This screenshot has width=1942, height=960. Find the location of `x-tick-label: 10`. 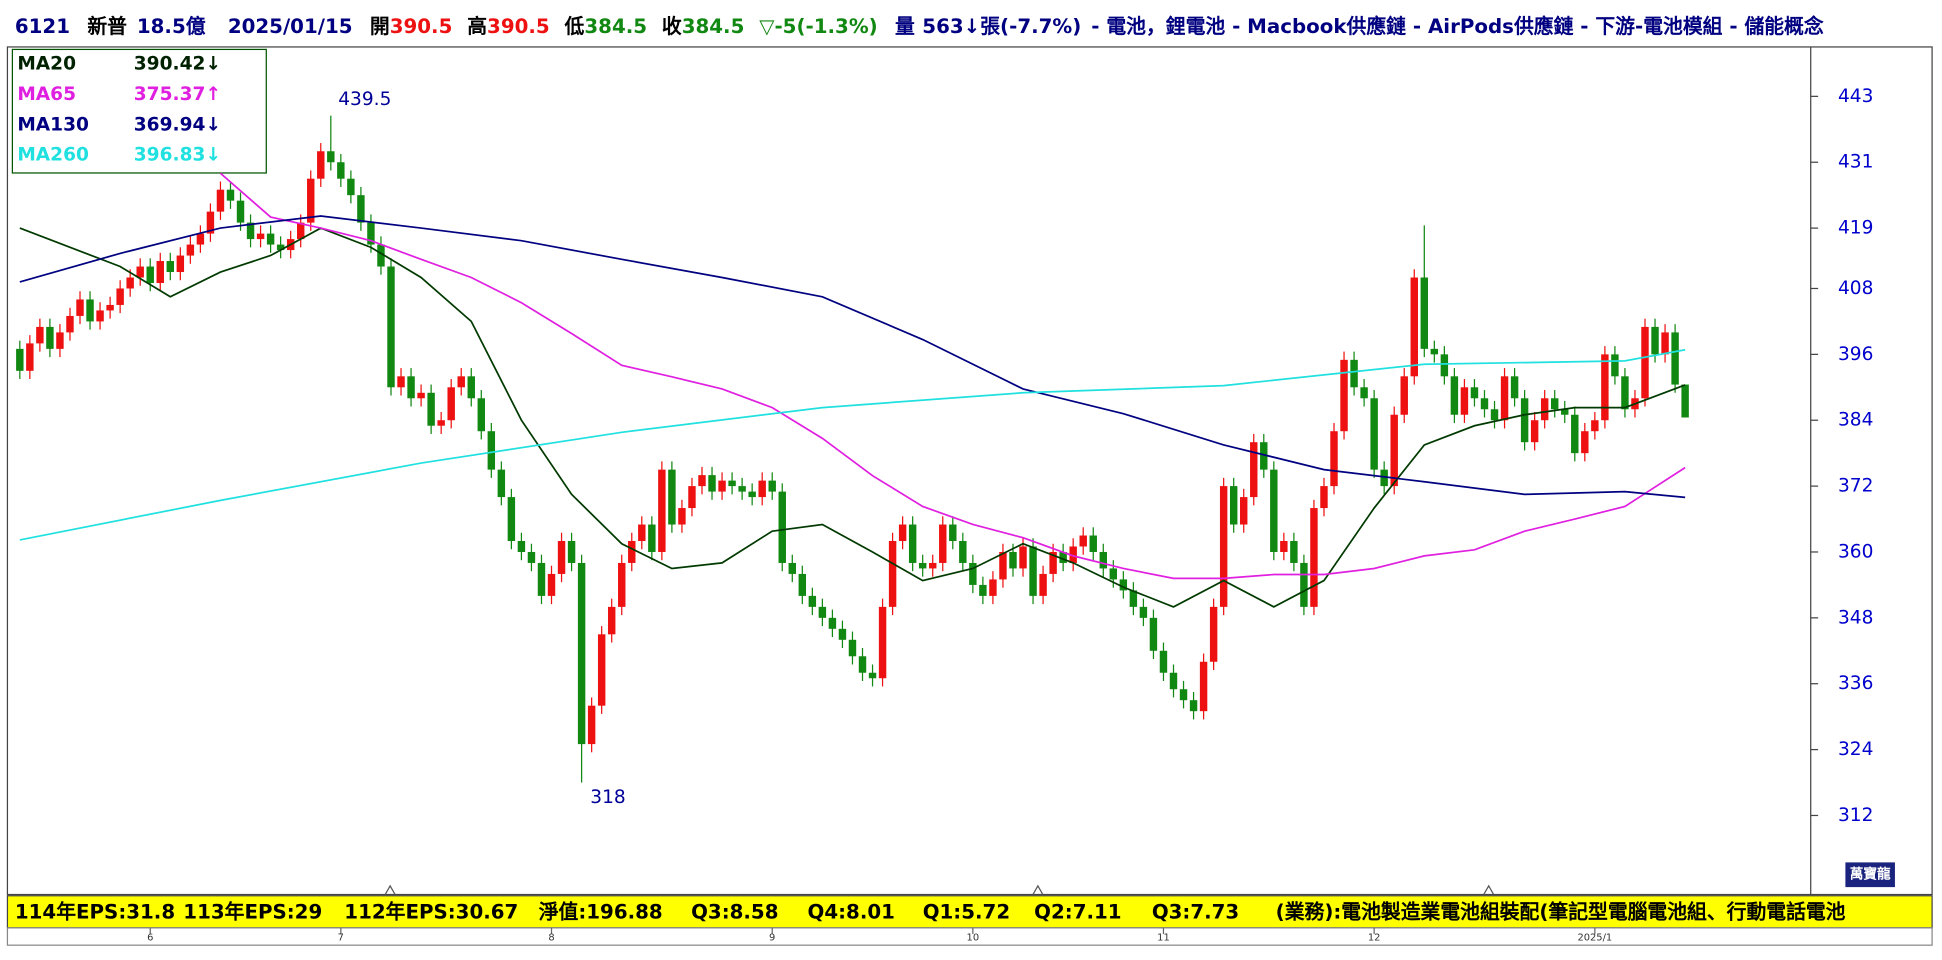

x-tick-label: 10 is located at coordinates (973, 938).